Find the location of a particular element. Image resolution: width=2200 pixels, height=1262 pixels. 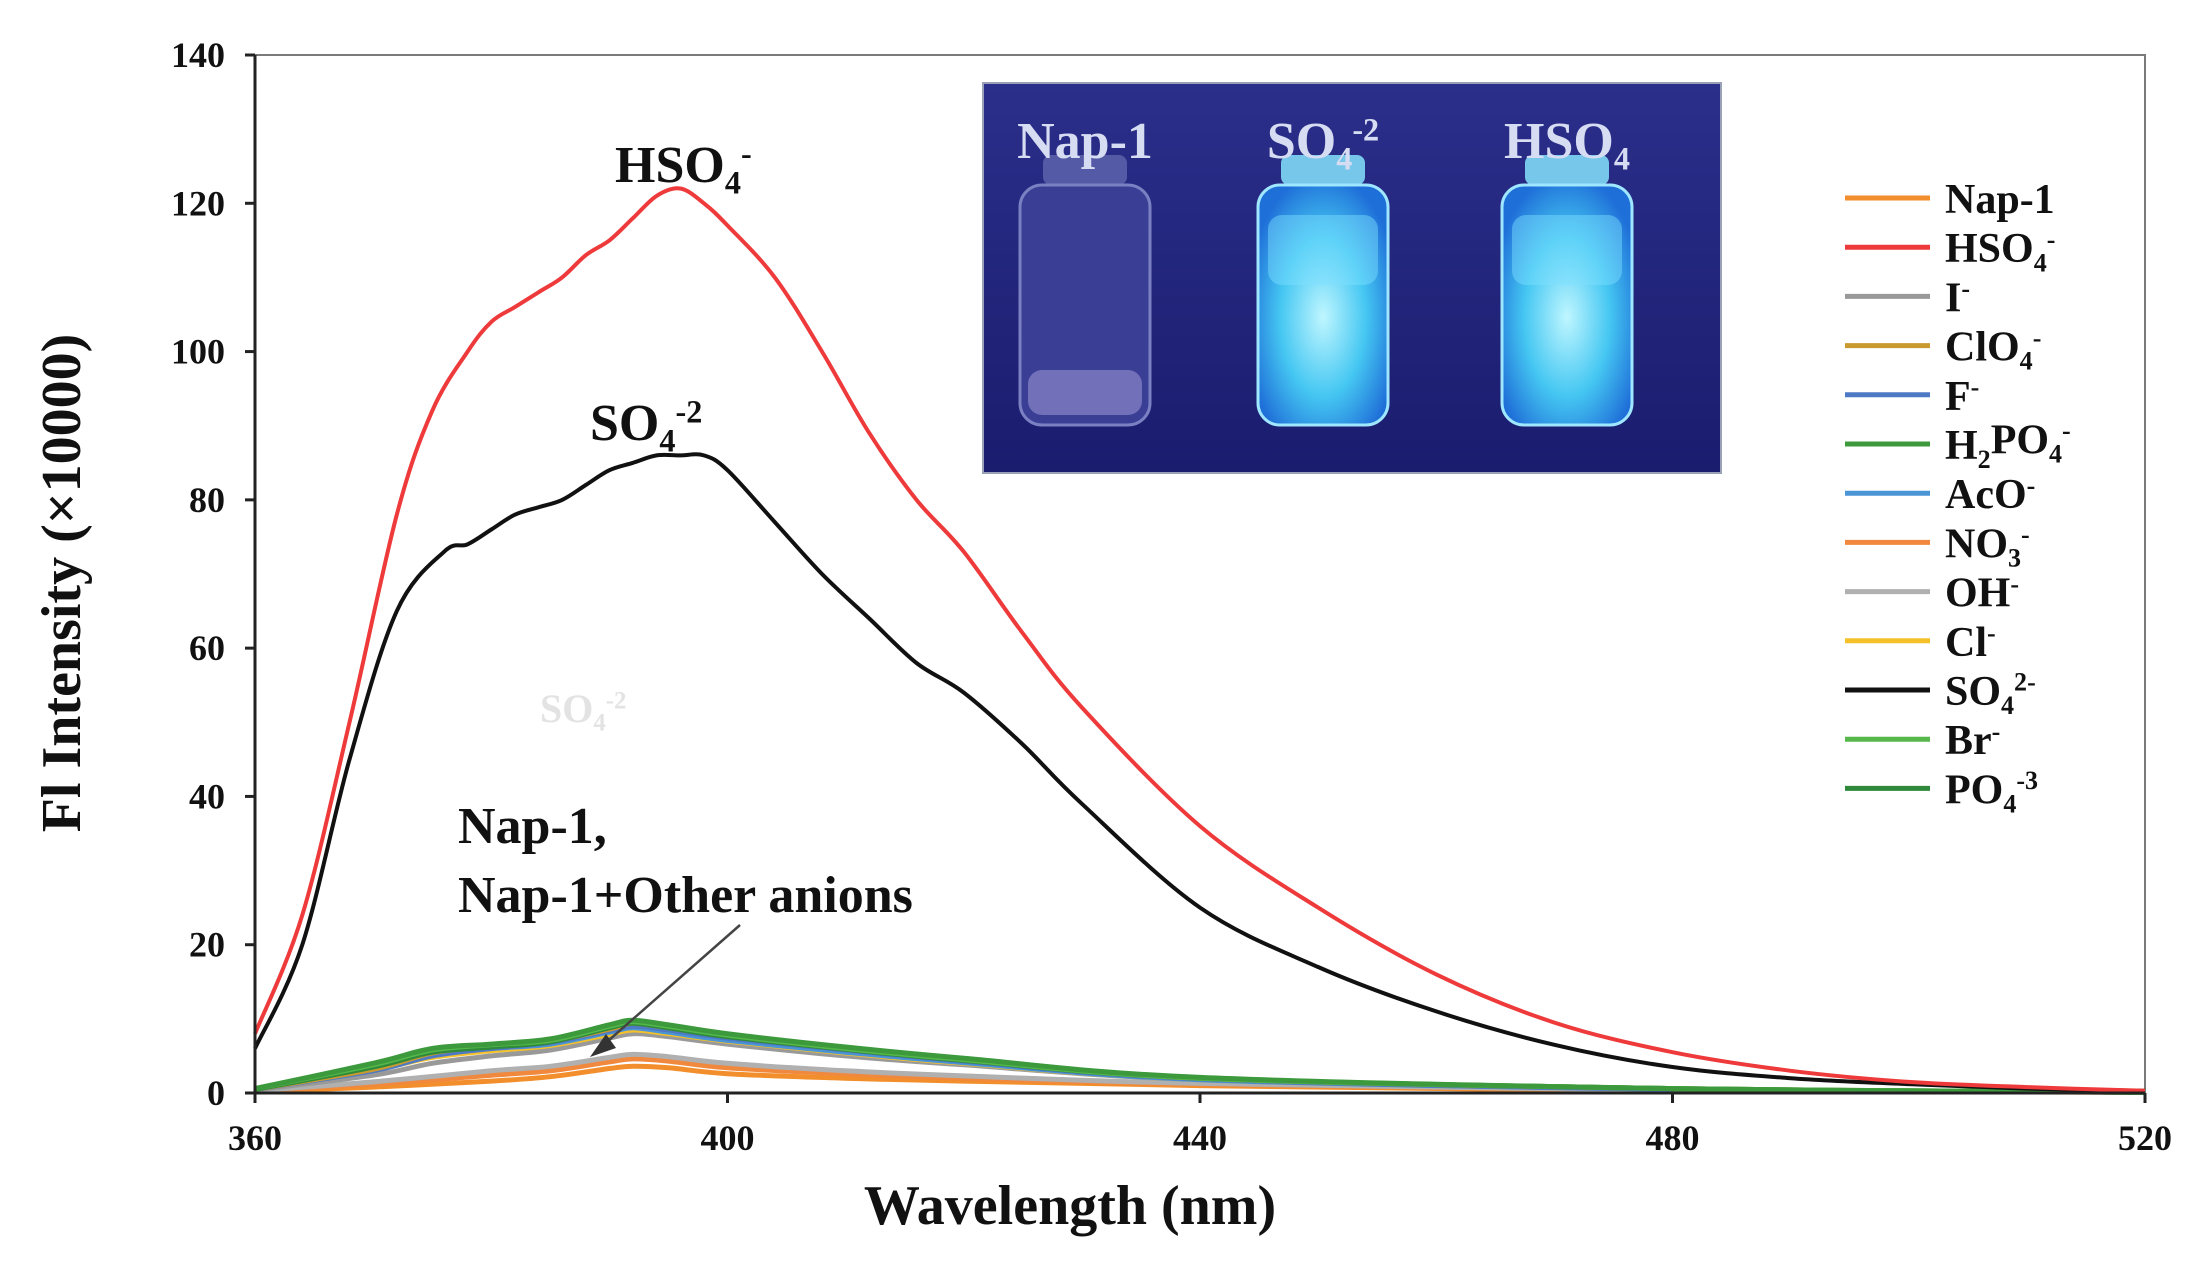

y-axis-title: Fl Intensity (×10000) is located at coordinates (62, 583).